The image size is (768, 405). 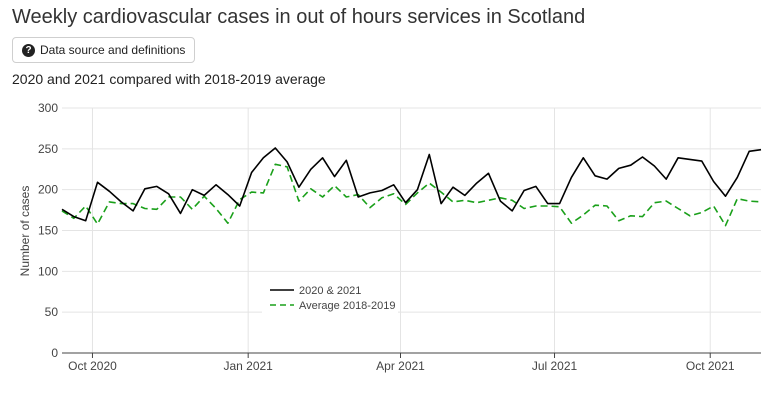 What do you see at coordinates (555, 366) in the screenshot?
I see `x-tick-label: Jul 2021` at bounding box center [555, 366].